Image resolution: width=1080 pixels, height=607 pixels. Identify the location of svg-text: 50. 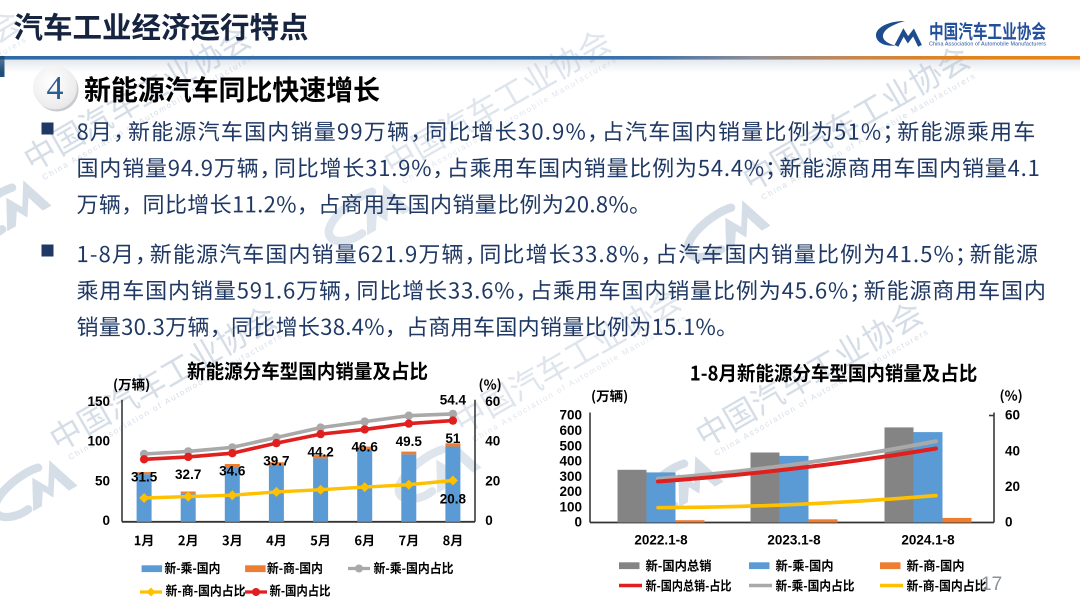
(102, 480).